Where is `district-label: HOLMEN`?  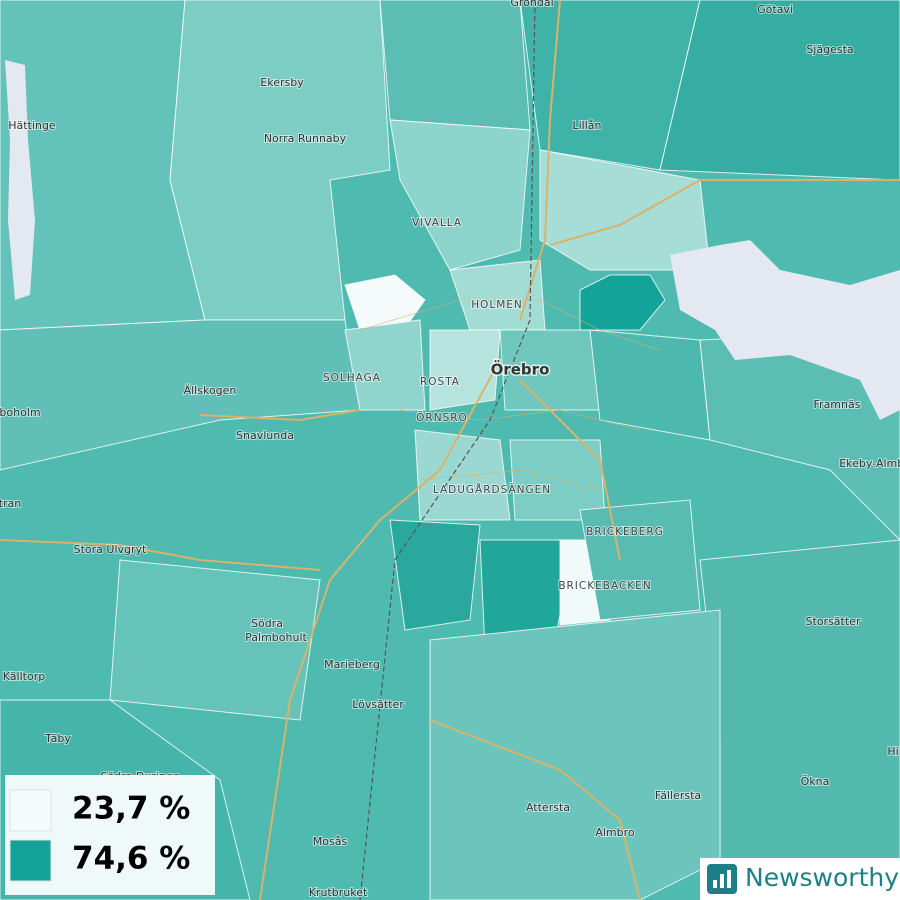 district-label: HOLMEN is located at coordinates (497, 305).